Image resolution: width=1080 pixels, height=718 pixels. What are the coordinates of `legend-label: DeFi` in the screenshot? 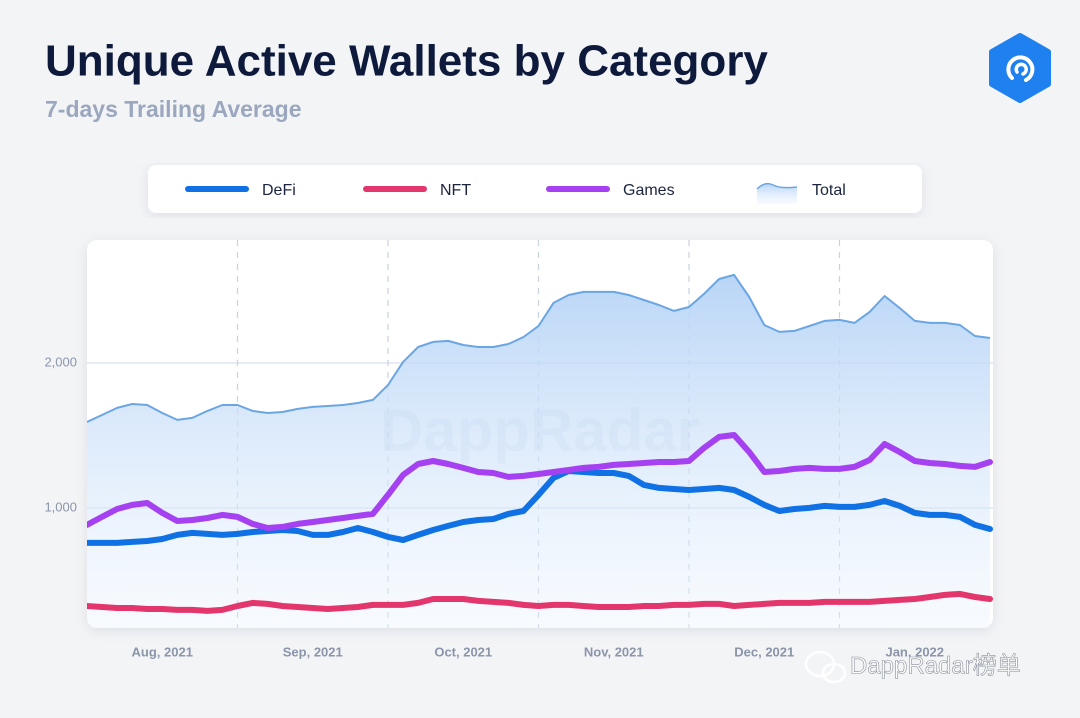 It's located at (279, 190).